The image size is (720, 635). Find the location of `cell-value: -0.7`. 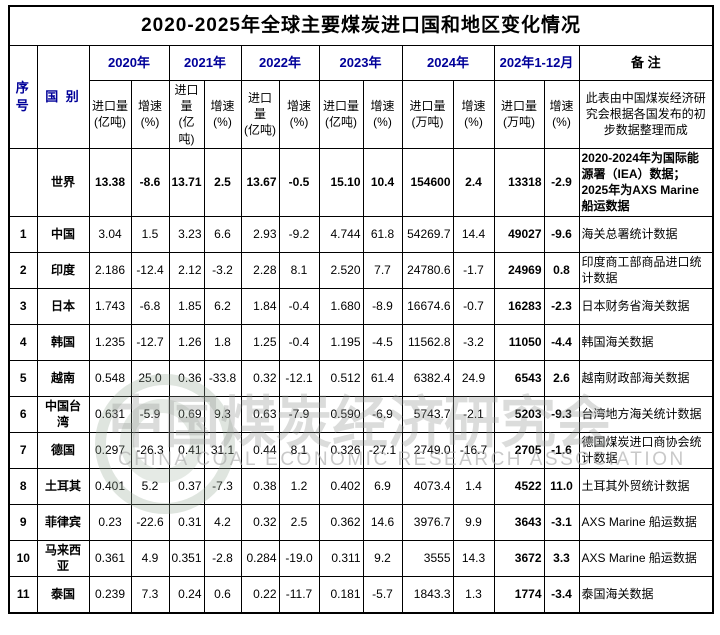

cell-value: -0.7 is located at coordinates (473, 306).